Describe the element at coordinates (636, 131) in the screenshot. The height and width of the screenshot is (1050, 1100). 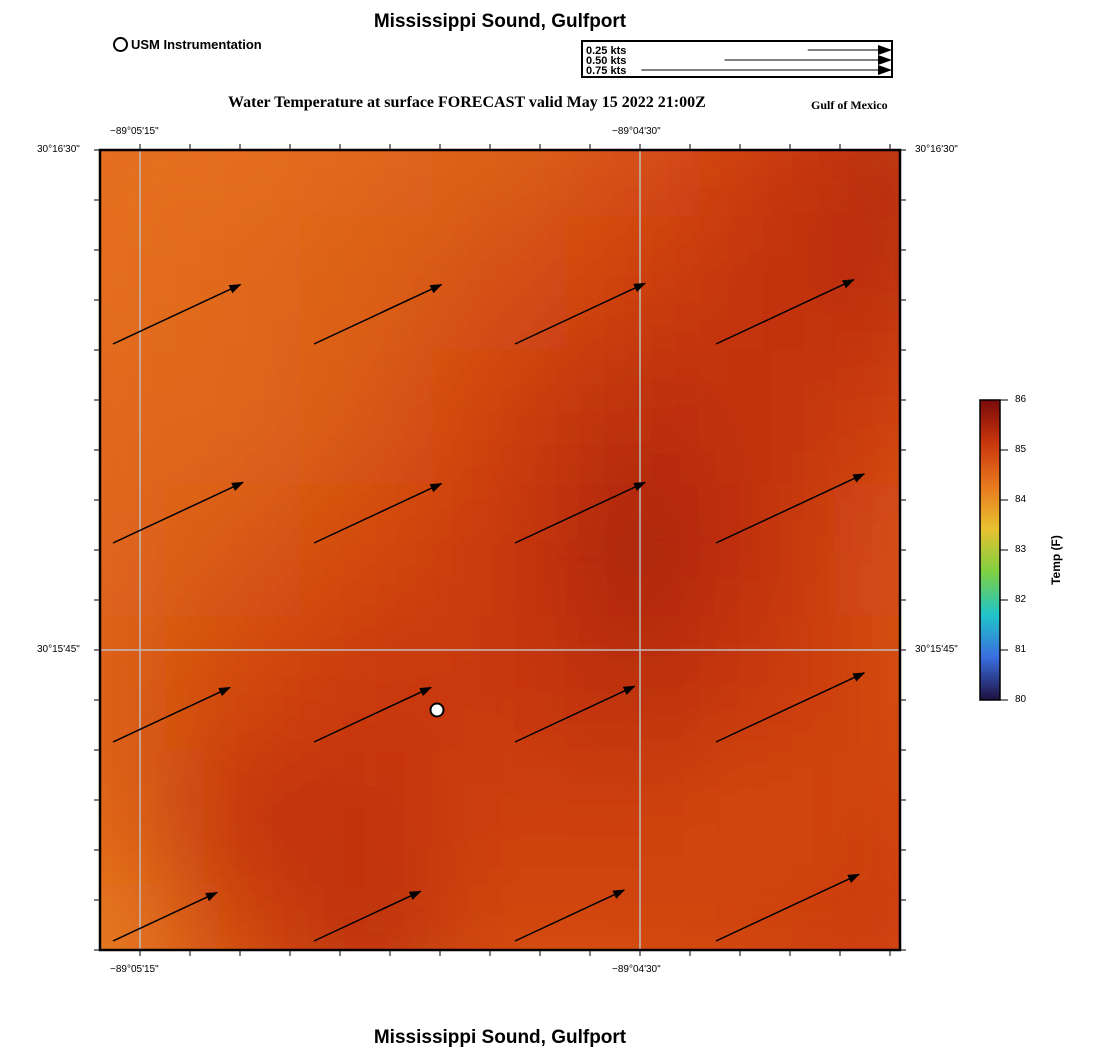
I see `lon-tick-label-top-2: −89°04'30"` at that location.